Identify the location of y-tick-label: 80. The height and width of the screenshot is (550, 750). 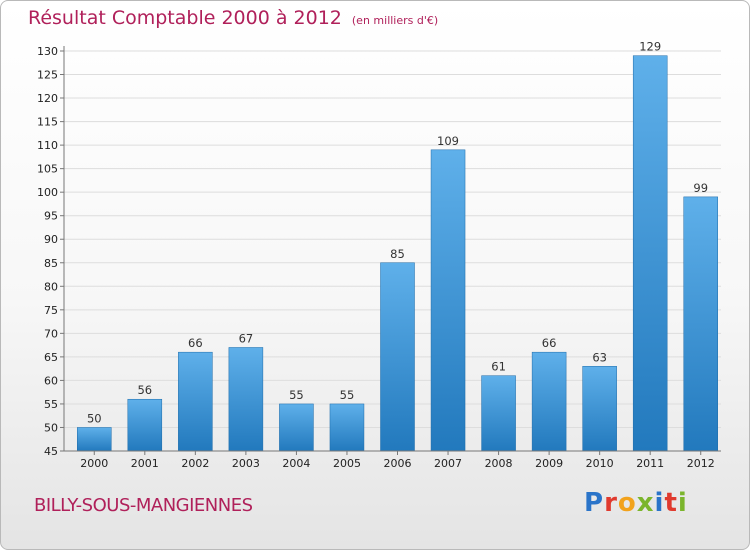
(51, 286).